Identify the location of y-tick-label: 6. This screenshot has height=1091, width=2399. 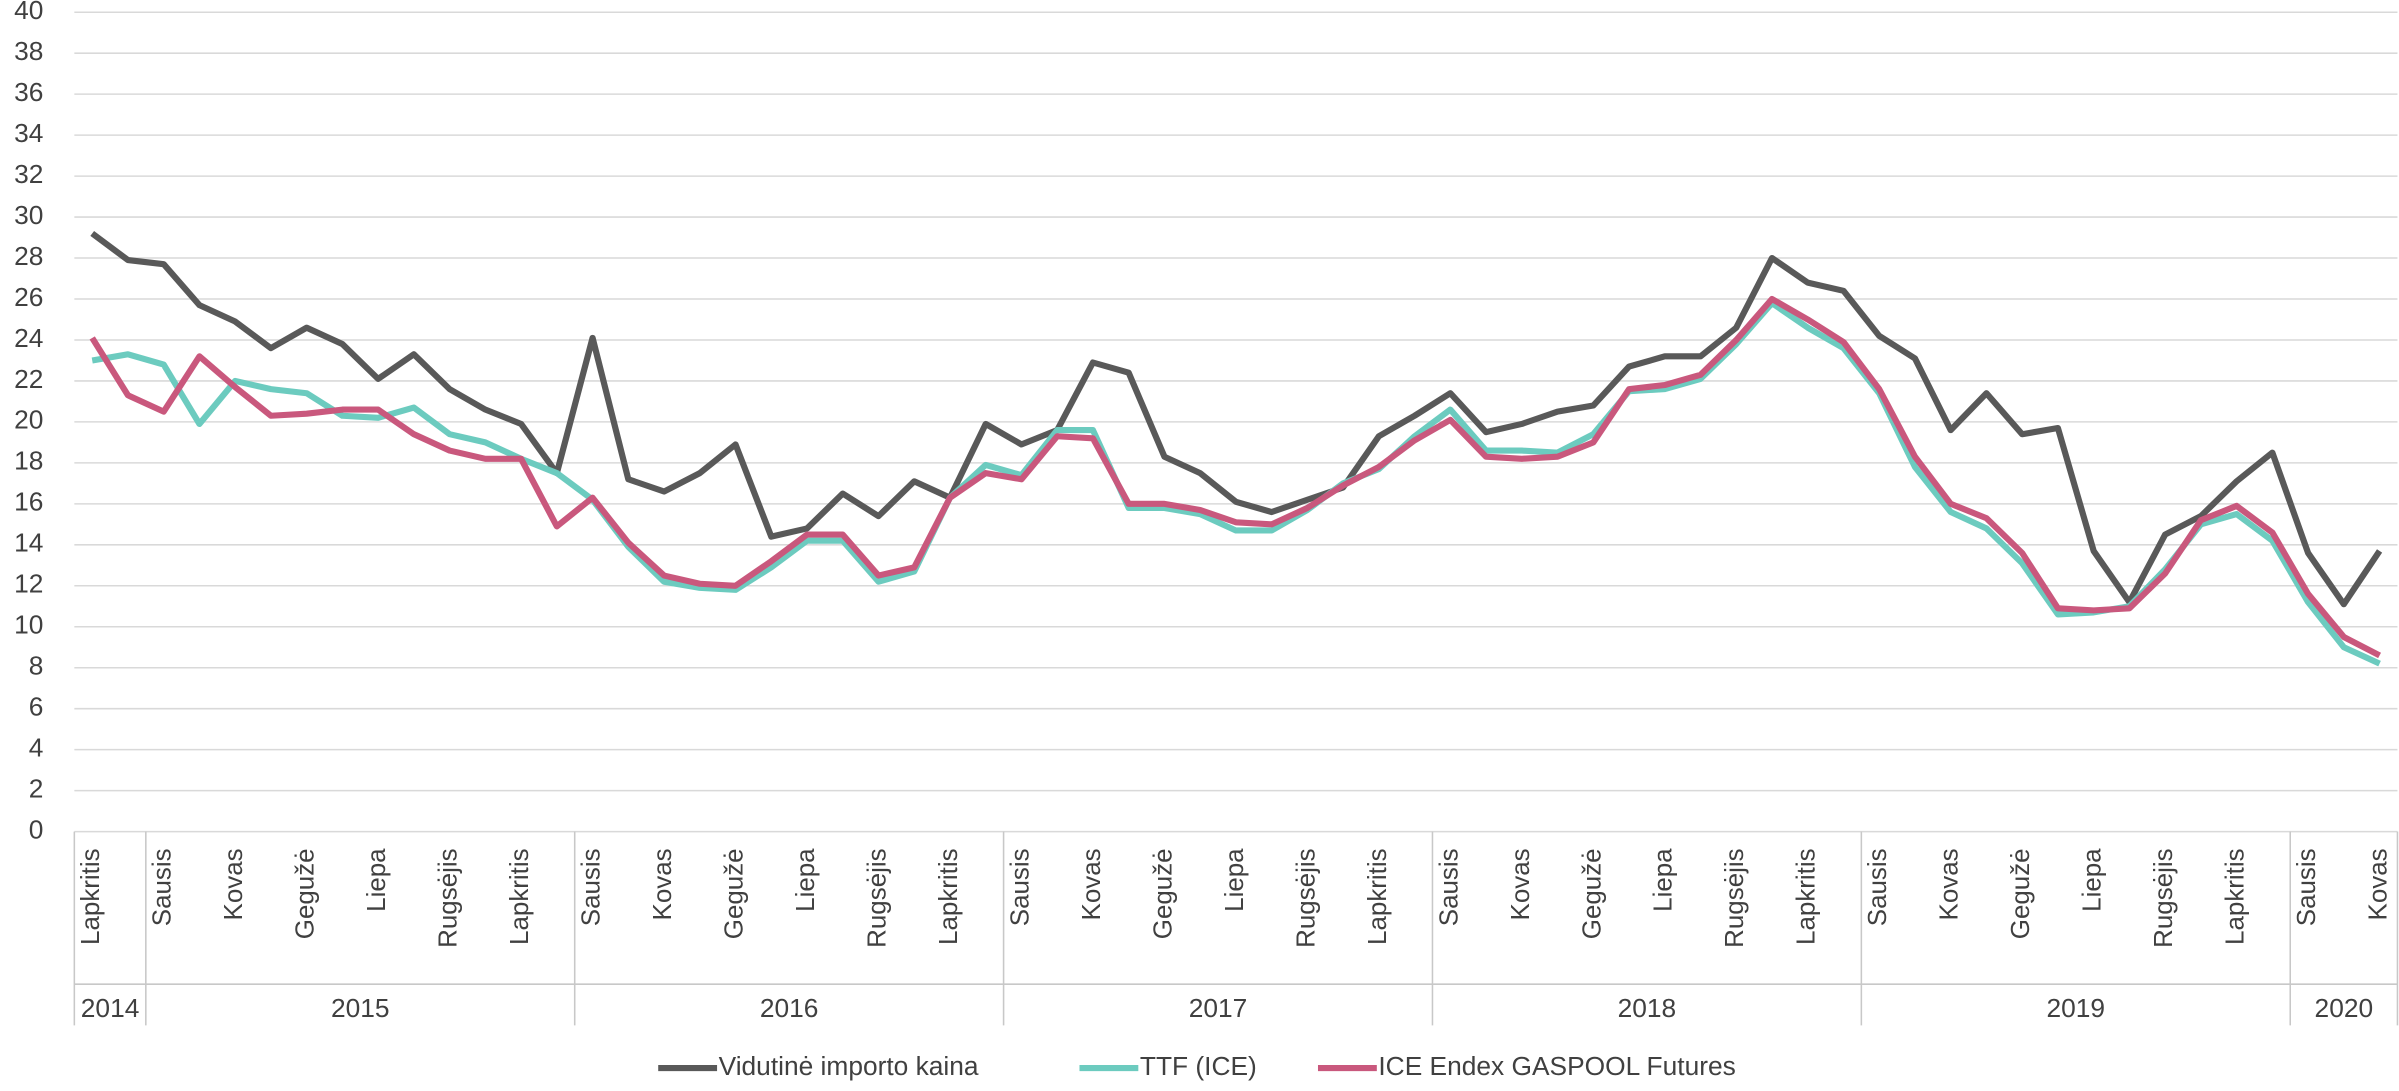
(36, 707).